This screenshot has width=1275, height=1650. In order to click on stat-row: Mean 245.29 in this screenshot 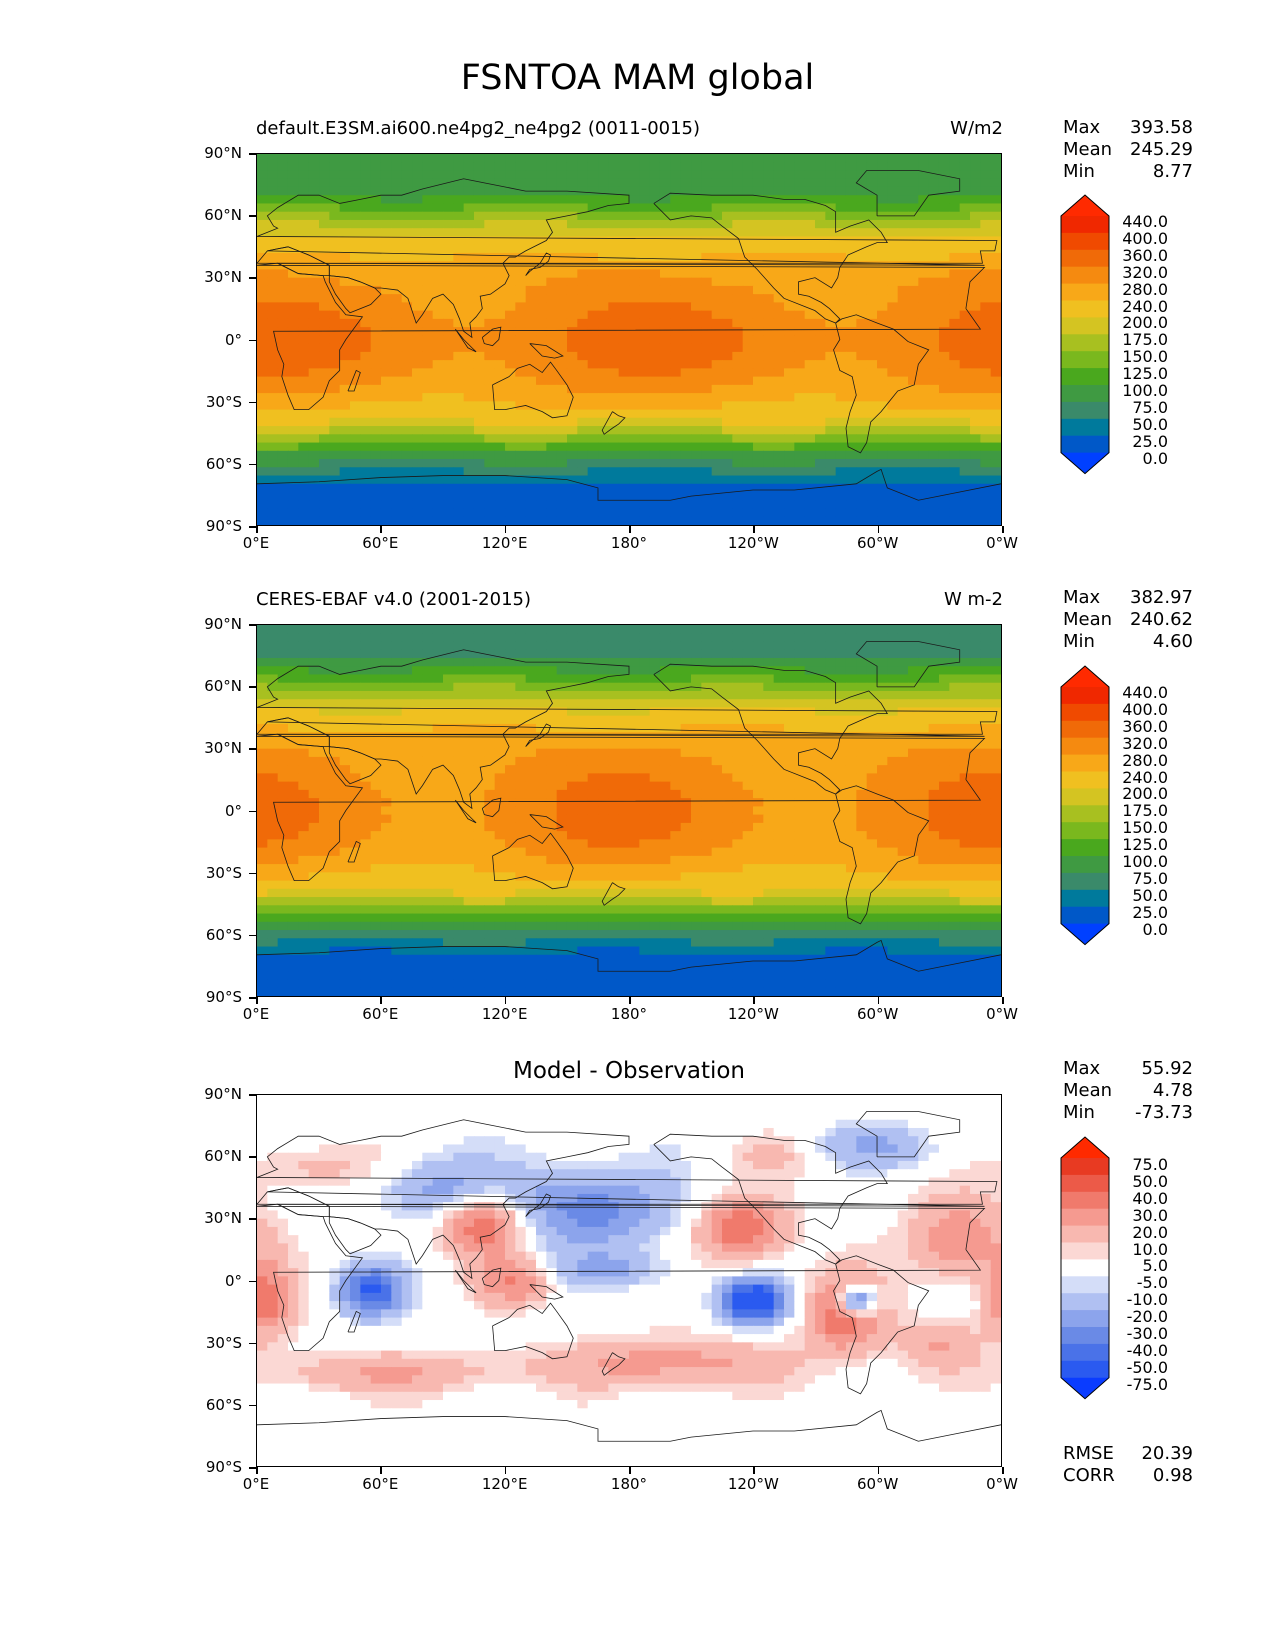, I will do `click(1128, 150)`.